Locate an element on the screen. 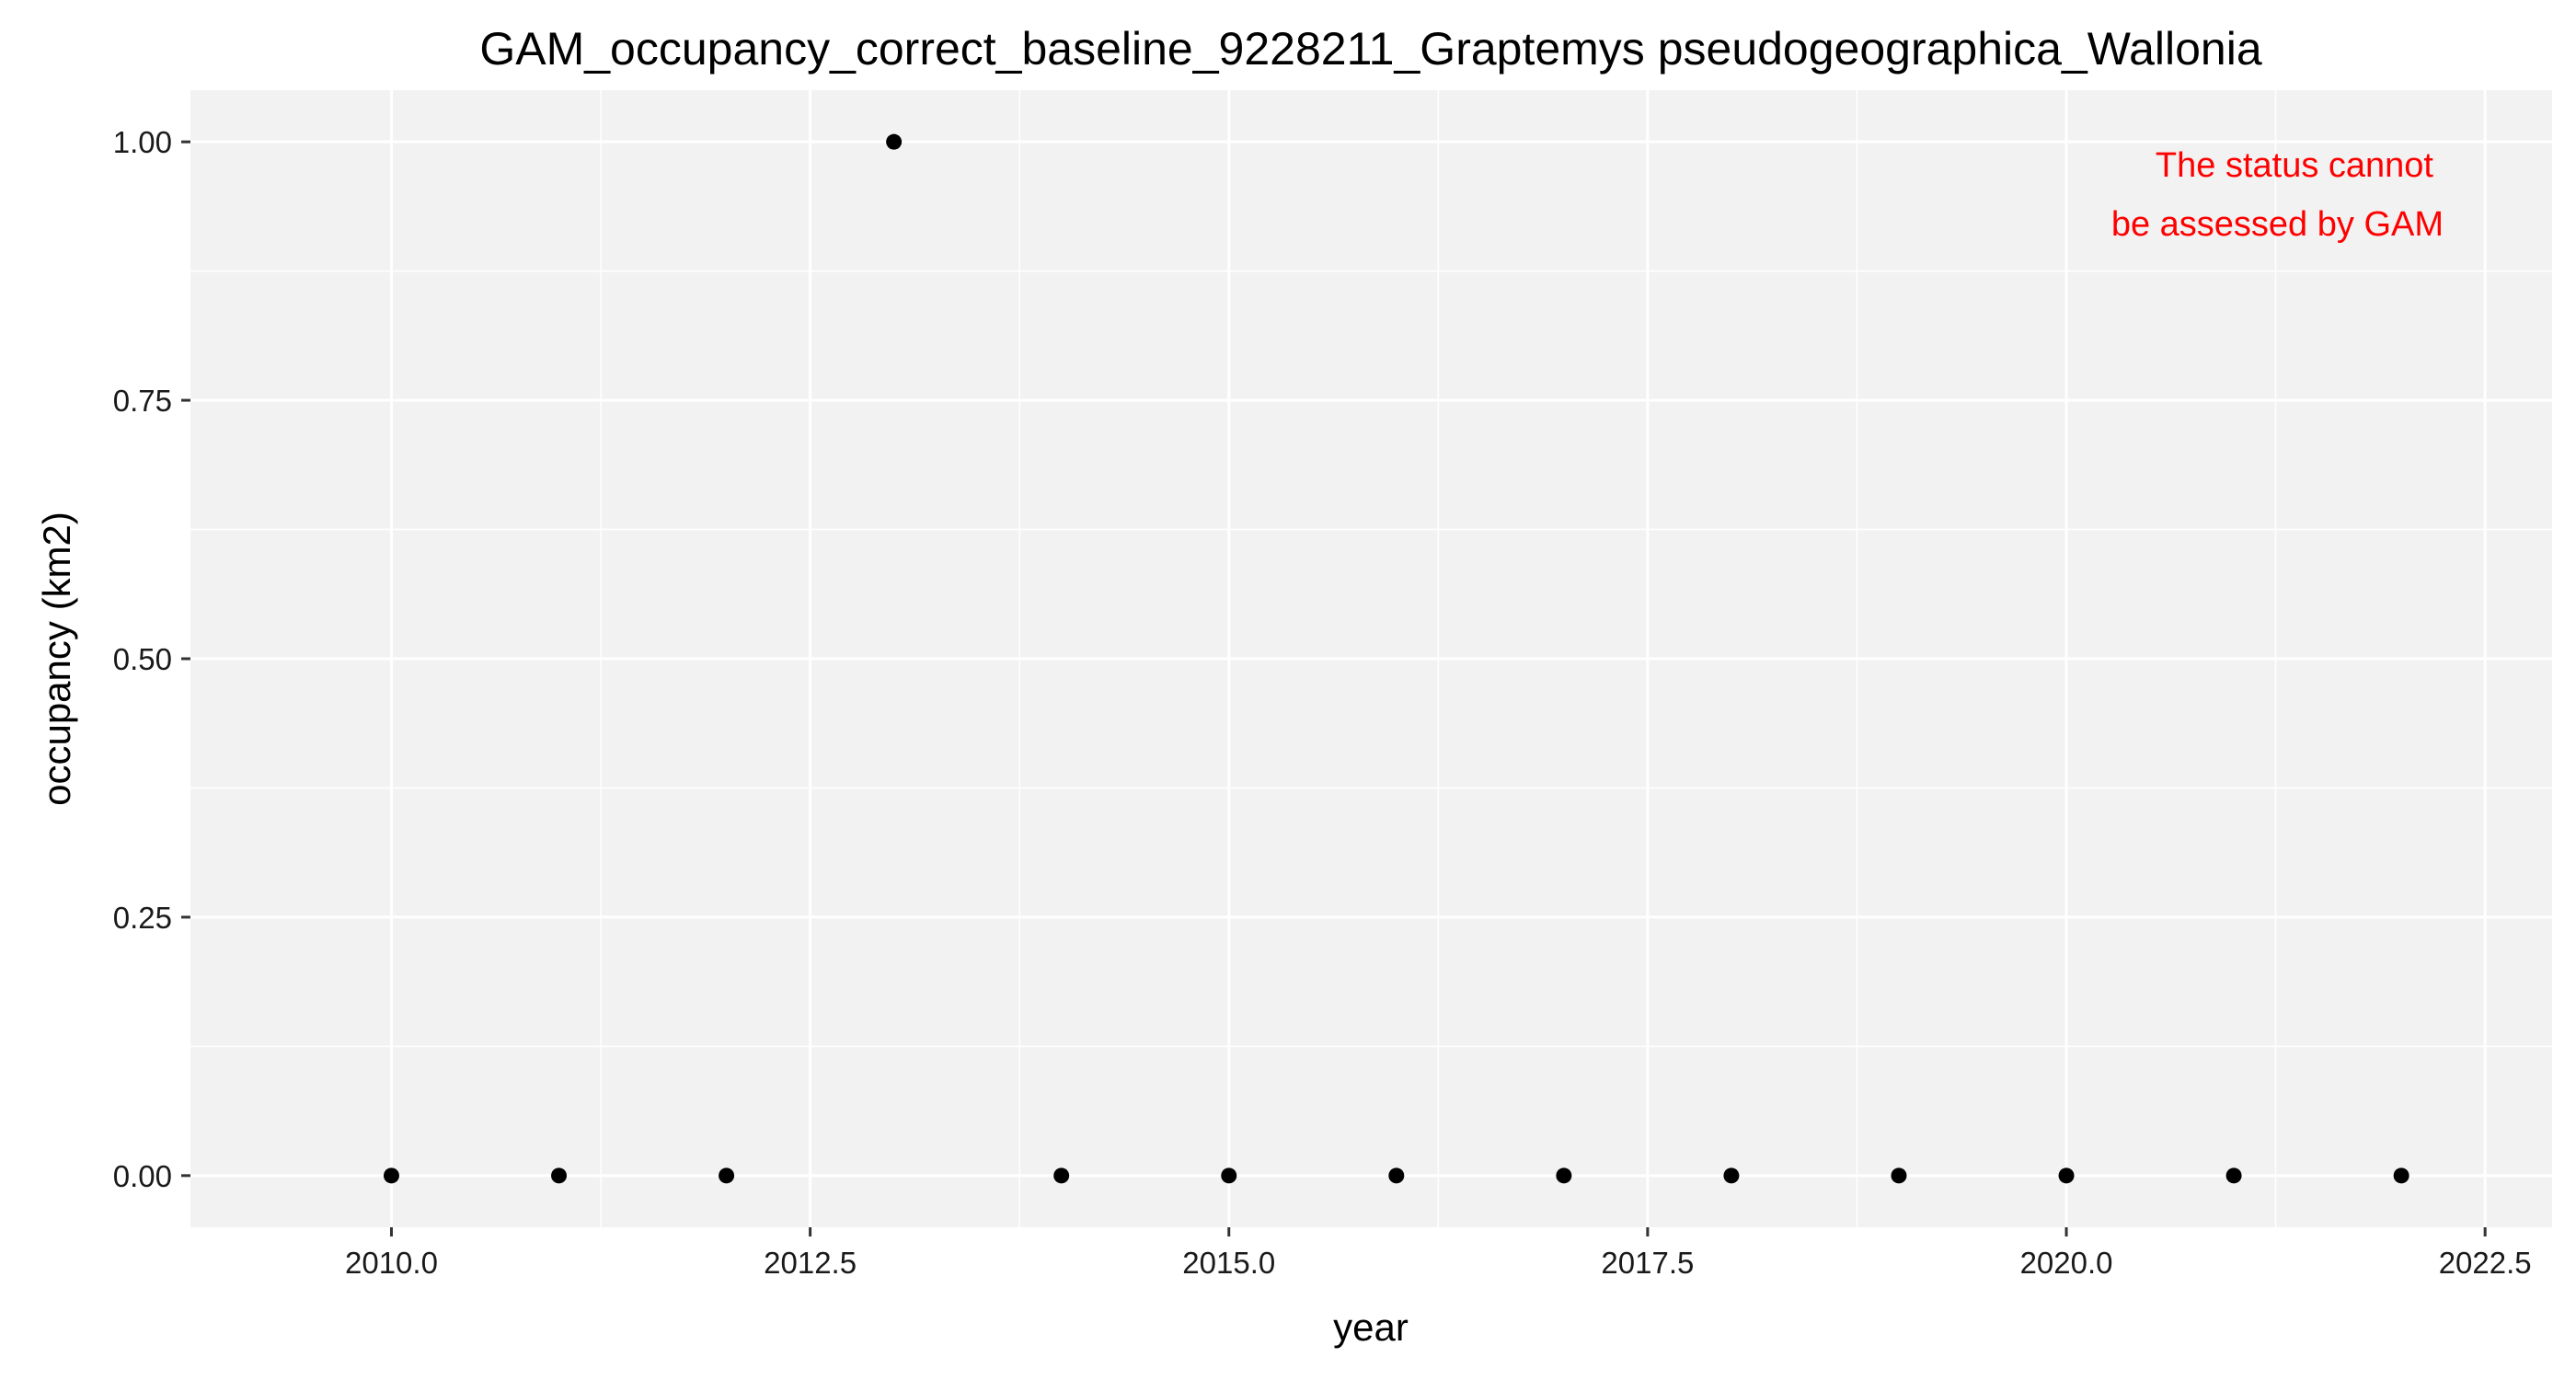 This screenshot has width=2576, height=1380. y-axis: 0.00 0.25 0.50 0.75 1.00 is located at coordinates (151, 659).